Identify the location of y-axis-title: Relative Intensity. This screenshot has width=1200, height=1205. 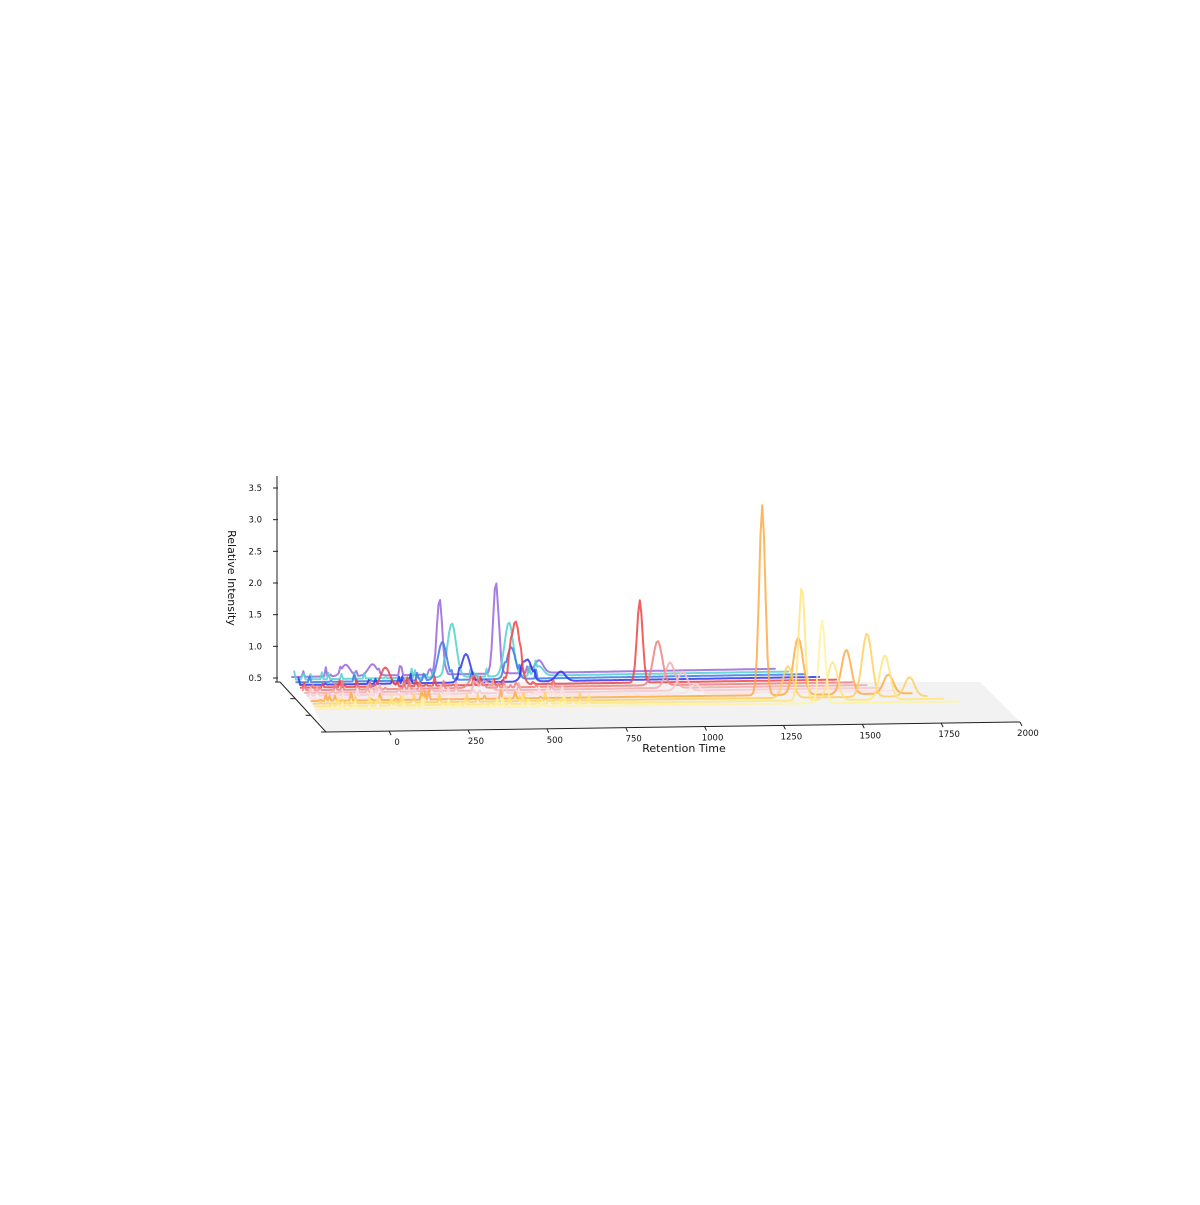
(231, 578).